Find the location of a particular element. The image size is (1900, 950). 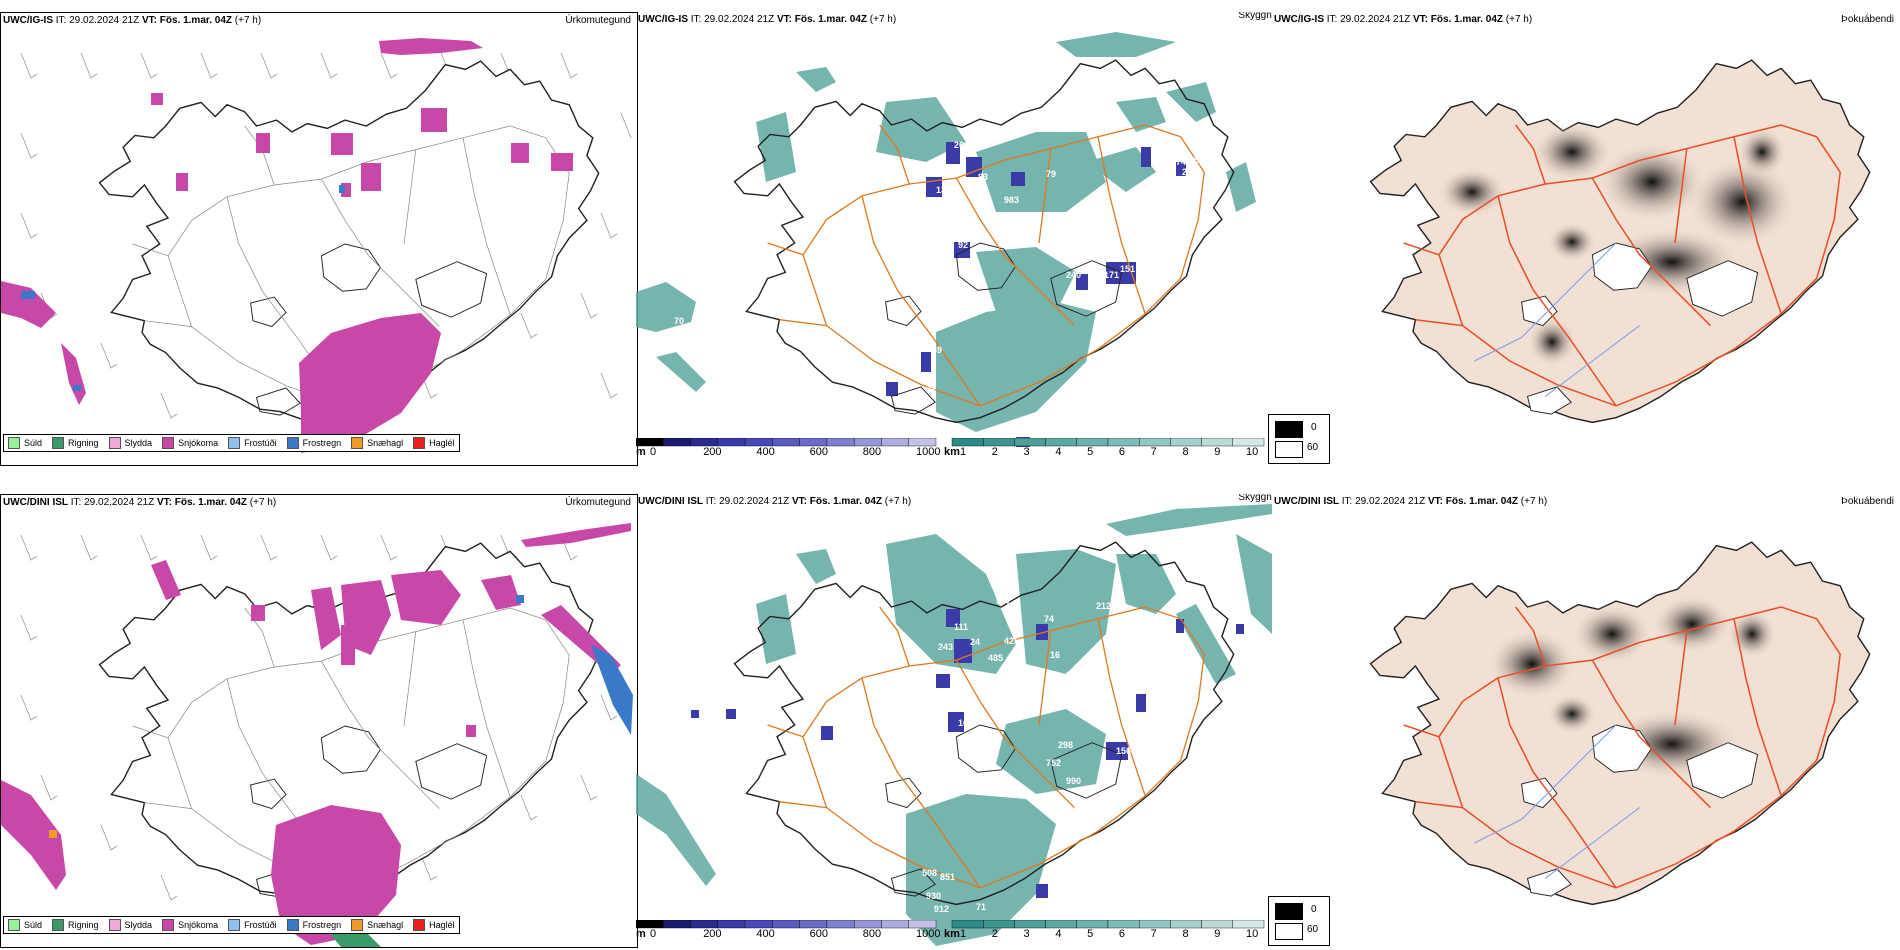

legend-item-frostudi: Frostúði is located at coordinates (252, 925).